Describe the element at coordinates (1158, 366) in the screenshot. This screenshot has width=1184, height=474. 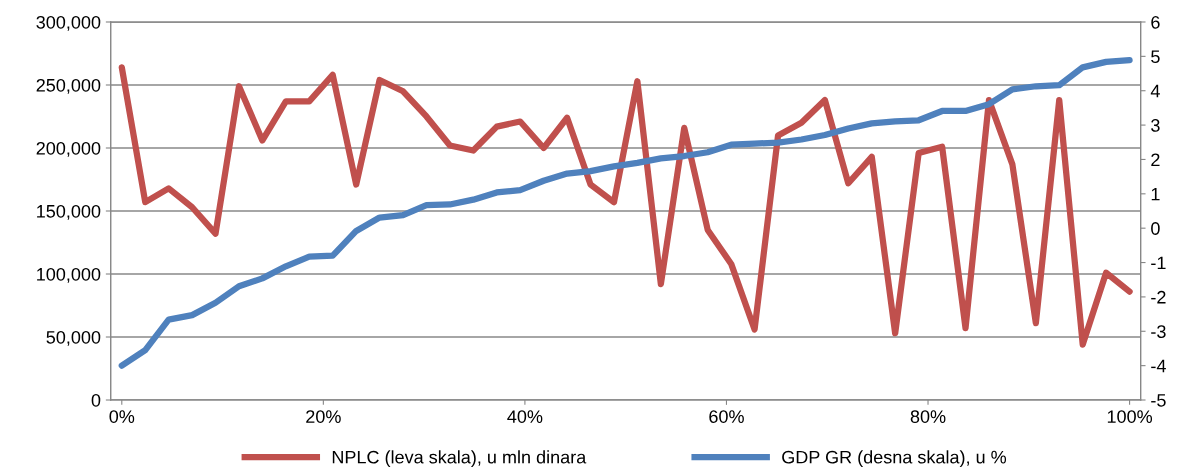
I see `y2-tick-label: -4` at that location.